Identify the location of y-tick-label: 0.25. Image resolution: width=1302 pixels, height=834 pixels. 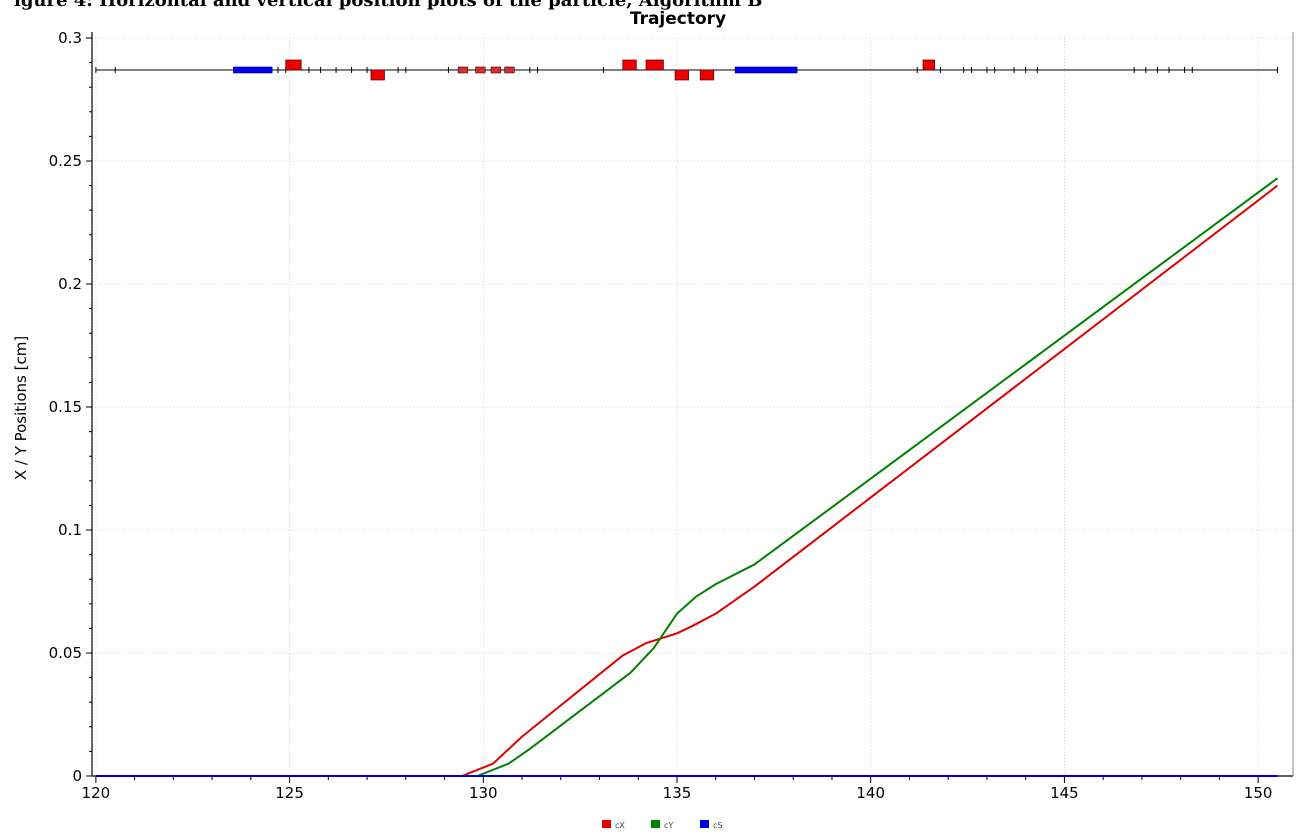
(65, 161).